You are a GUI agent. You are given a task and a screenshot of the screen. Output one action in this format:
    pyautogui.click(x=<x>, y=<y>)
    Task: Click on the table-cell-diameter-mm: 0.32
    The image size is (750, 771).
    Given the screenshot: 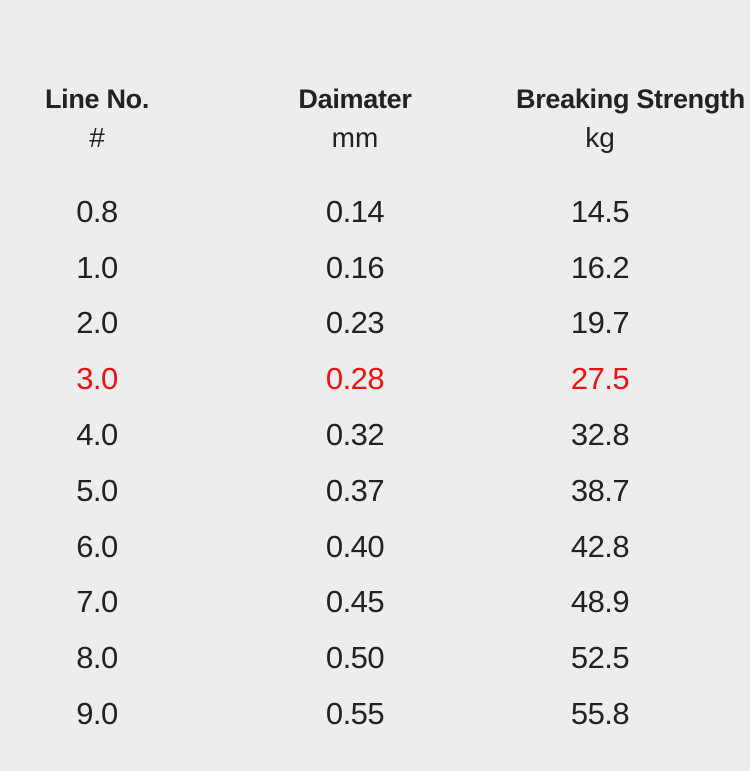 What is the action you would take?
    pyautogui.click(x=355, y=435)
    